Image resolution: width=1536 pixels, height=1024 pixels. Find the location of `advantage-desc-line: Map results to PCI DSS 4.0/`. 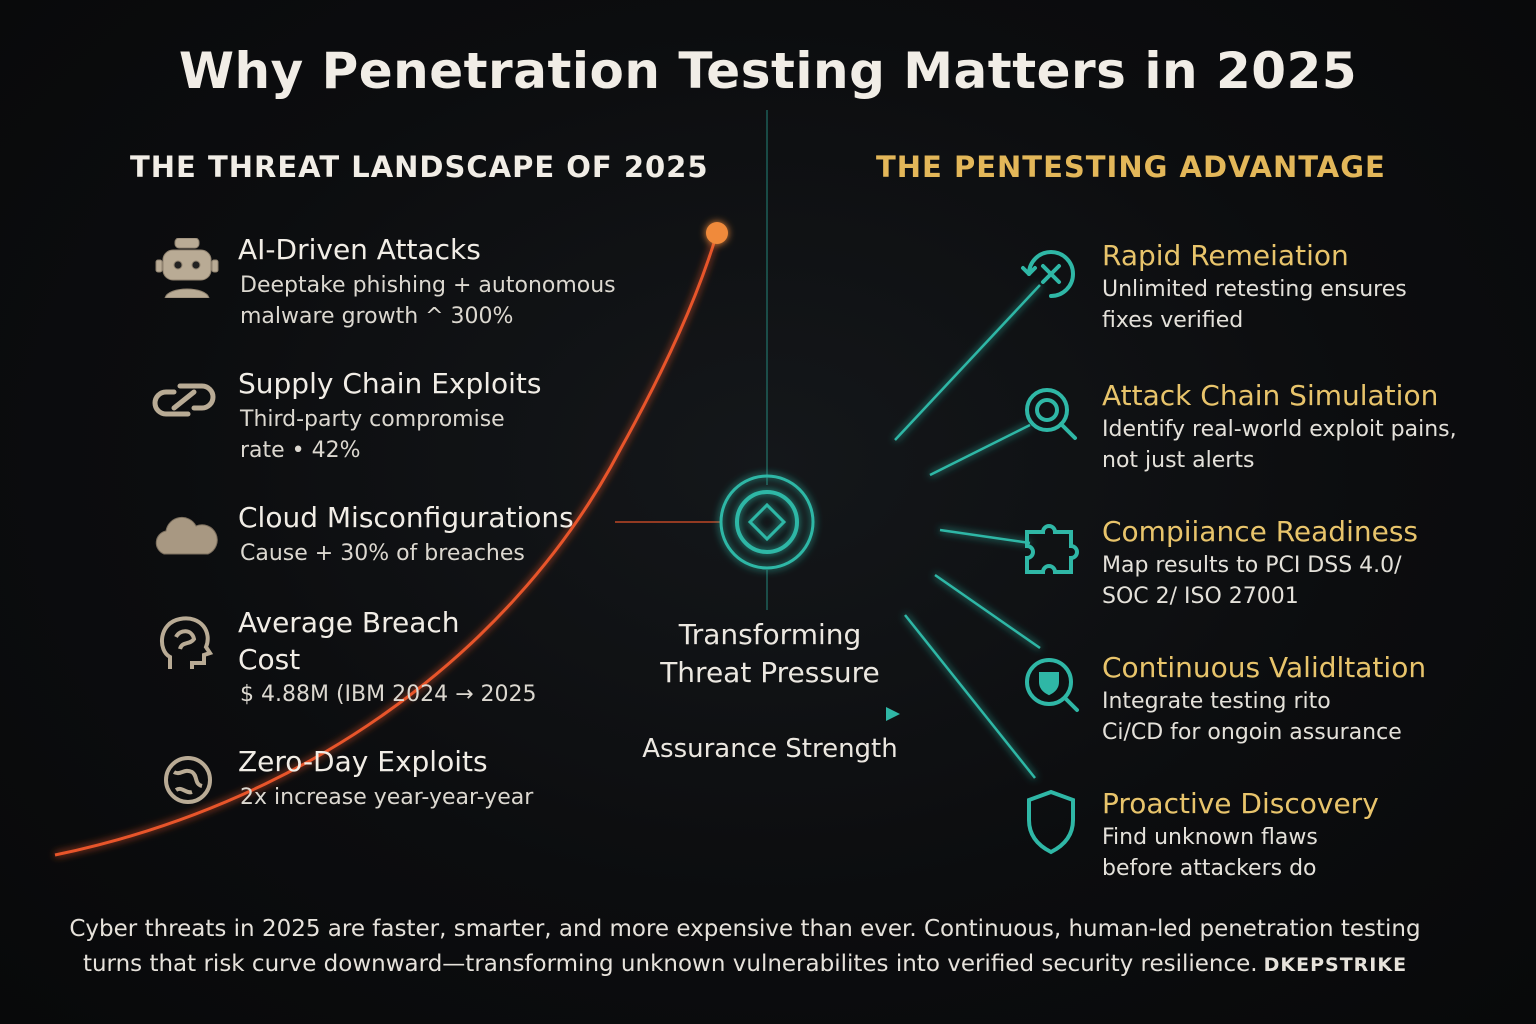

advantage-desc-line: Map results to PCI DSS 4.0/ is located at coordinates (1252, 565).